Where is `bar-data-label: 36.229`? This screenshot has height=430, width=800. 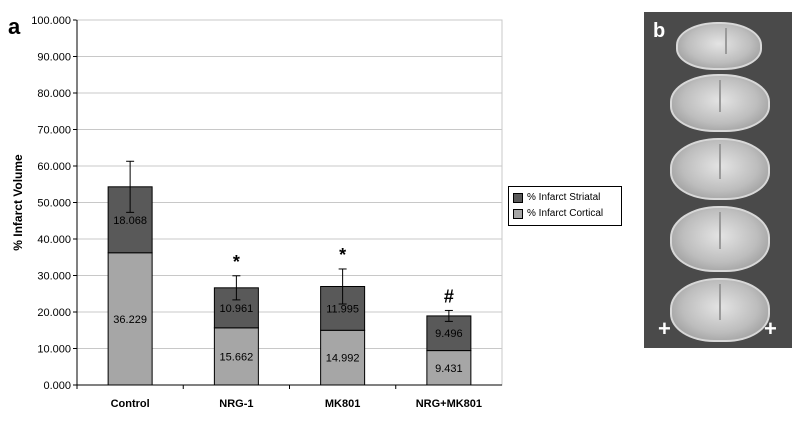 bar-data-label: 36.229 is located at coordinates (130, 320).